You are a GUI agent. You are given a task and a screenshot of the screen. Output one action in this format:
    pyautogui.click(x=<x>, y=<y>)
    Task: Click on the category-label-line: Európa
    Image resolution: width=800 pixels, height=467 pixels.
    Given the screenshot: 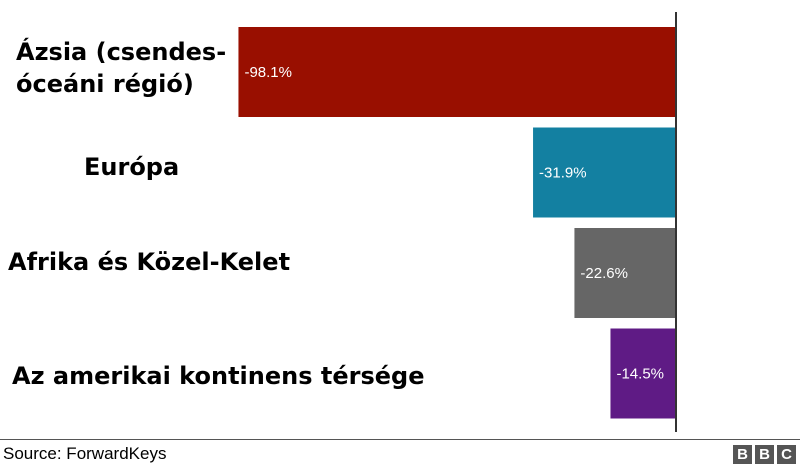 What is the action you would take?
    pyautogui.click(x=131, y=167)
    